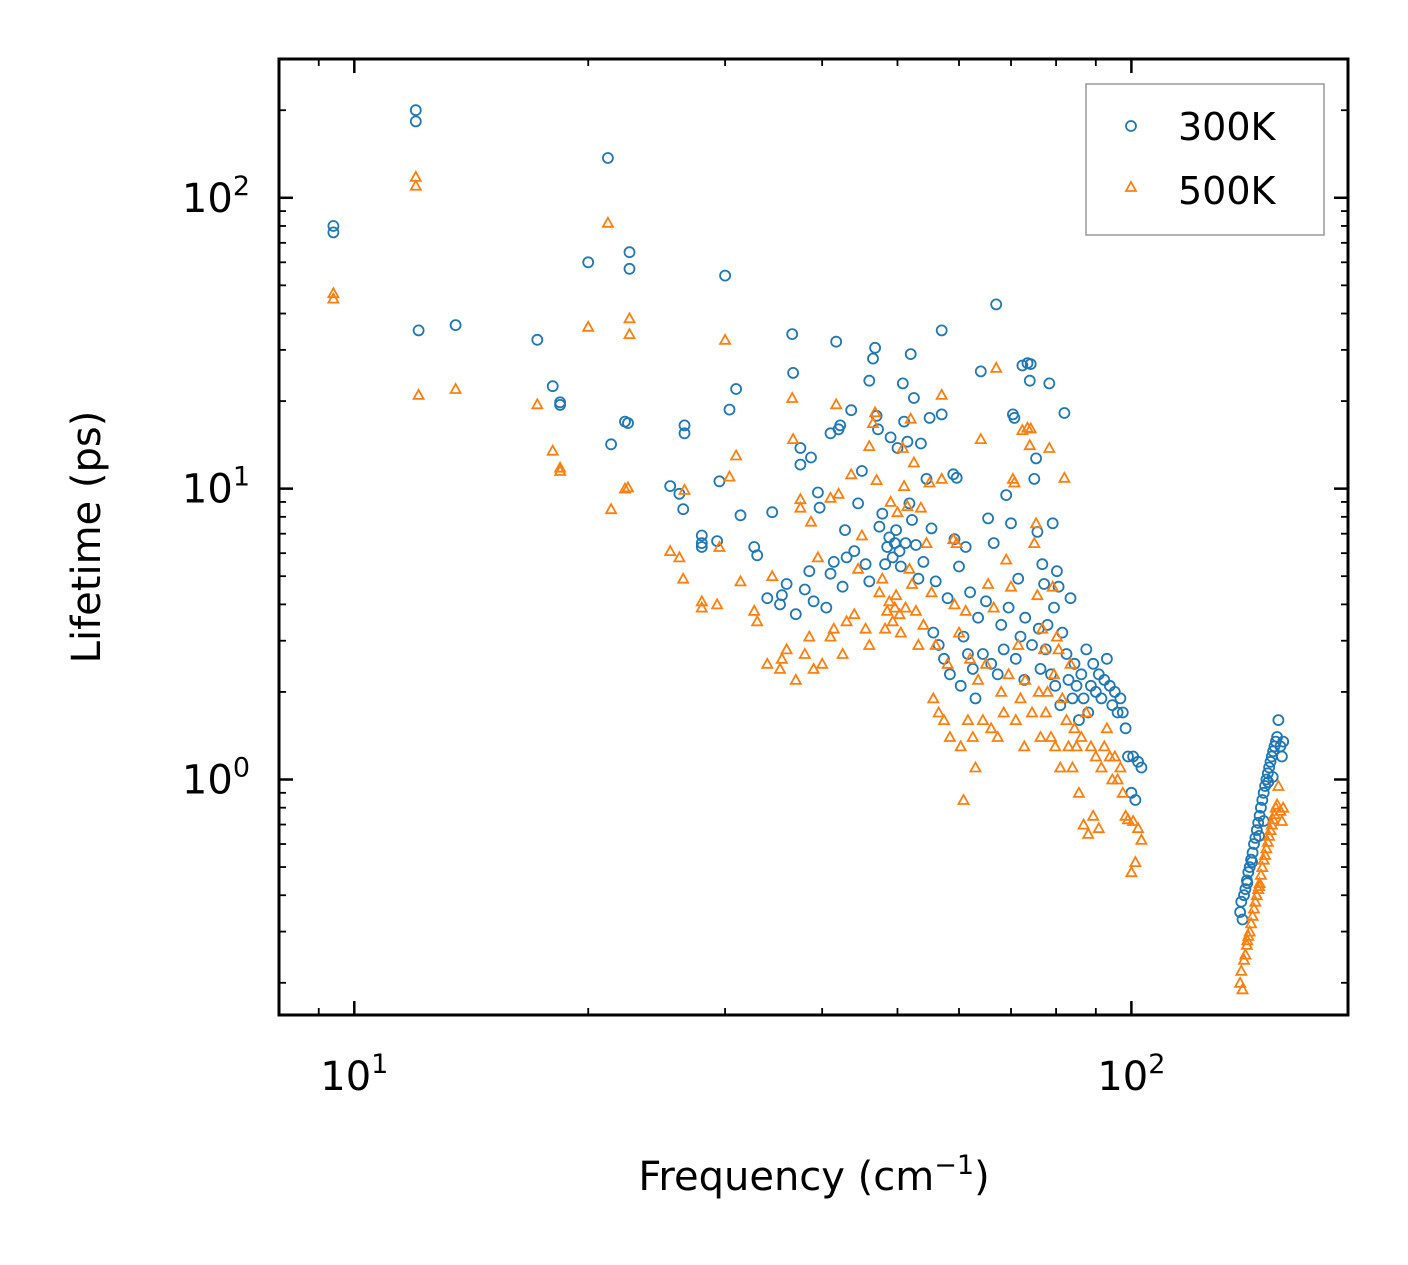 The height and width of the screenshot is (1265, 1408). I want to click on legend-frame, so click(1205, 159).